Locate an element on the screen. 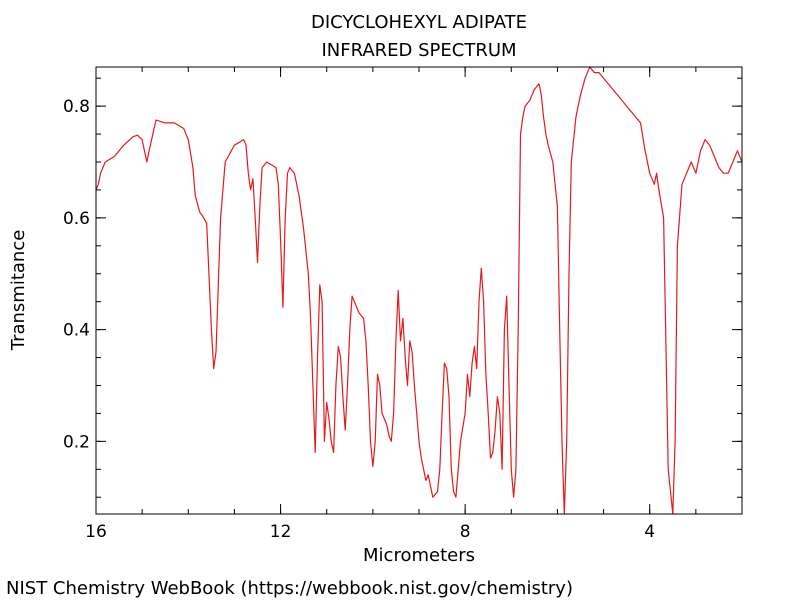 This screenshot has width=800, height=600. y-tick-label: 0.8 is located at coordinates (76, 107).